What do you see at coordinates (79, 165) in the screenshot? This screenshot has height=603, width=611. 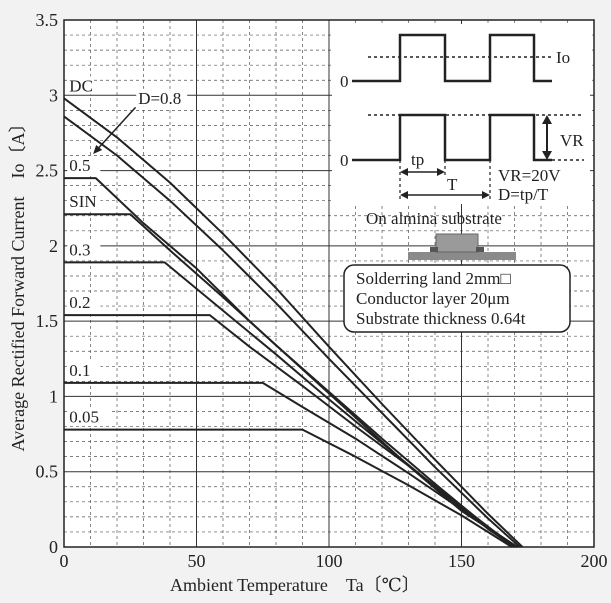 I see `series-label: 0.5` at bounding box center [79, 165].